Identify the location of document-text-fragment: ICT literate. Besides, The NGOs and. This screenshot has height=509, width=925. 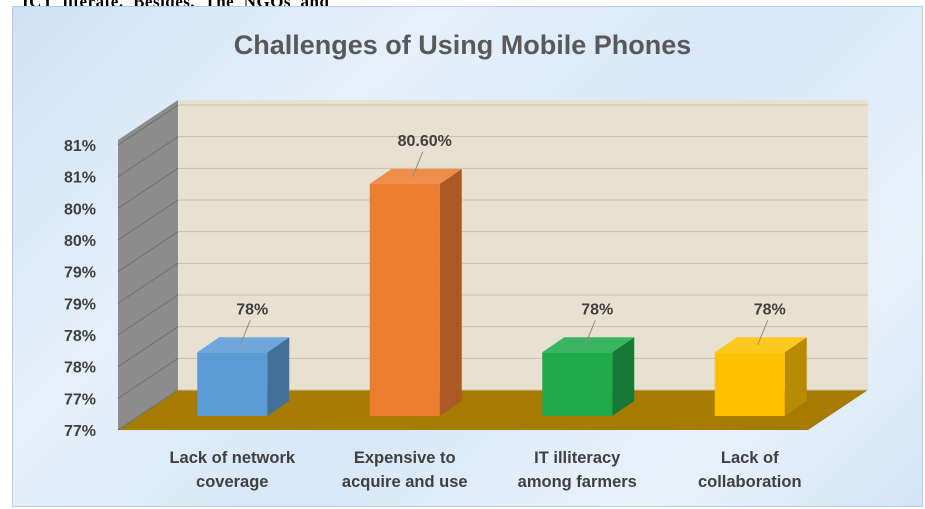
(175, 6).